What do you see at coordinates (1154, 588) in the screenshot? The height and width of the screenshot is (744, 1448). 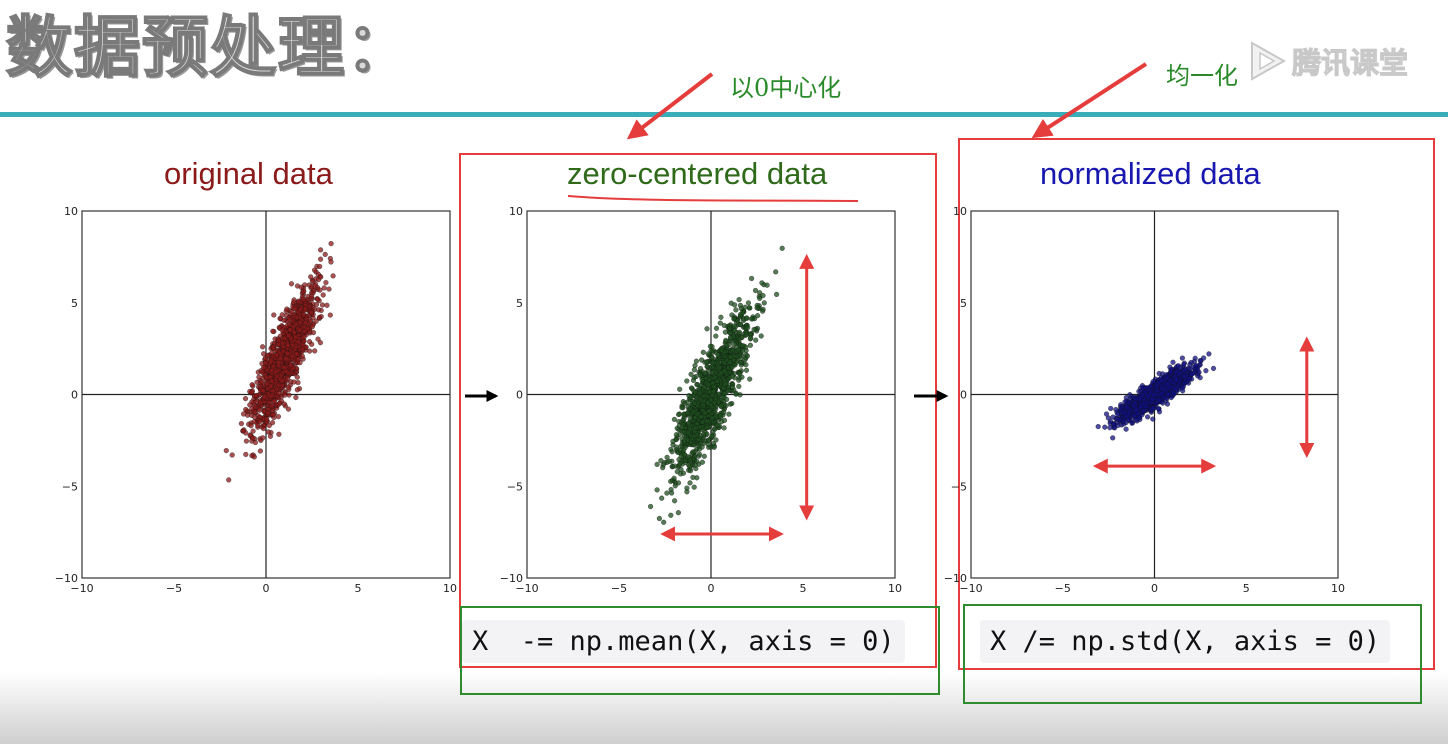 I see `x-tick-label: 0` at bounding box center [1154, 588].